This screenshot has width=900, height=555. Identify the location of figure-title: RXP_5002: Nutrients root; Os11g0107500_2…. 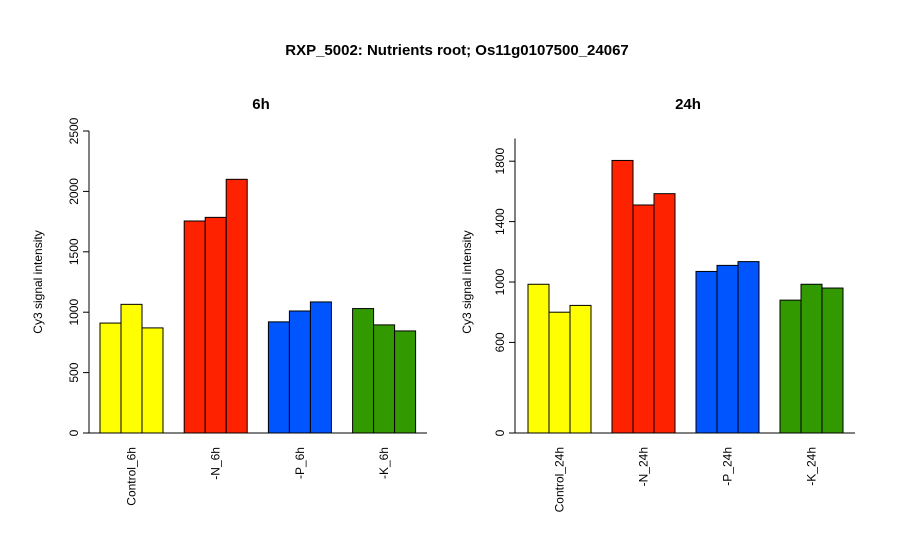
(457, 50).